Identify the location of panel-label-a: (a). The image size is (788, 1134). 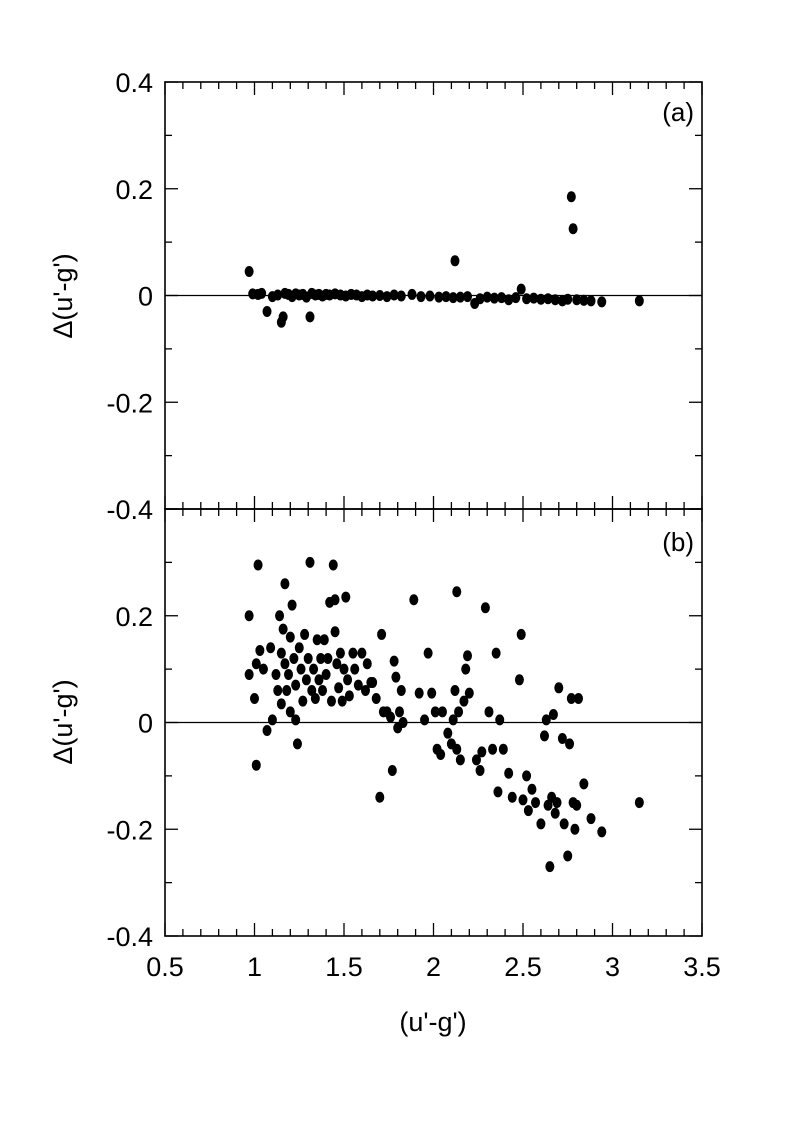
(678, 112).